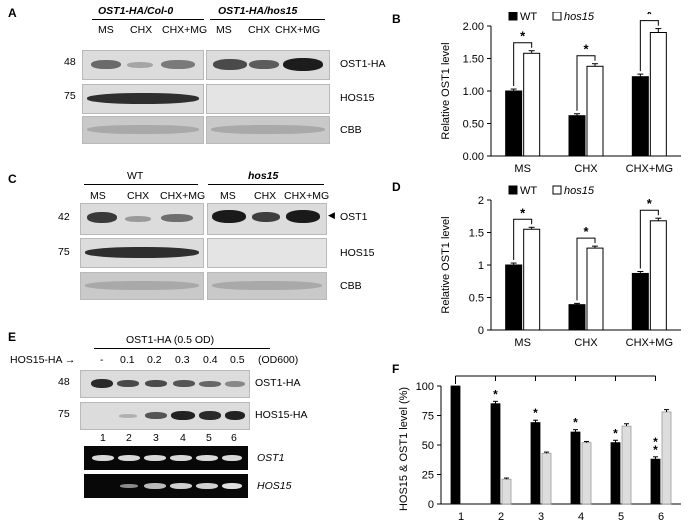 This screenshot has height=524, width=688. What do you see at coordinates (43, 360) in the screenshot?
I see `panel-e-hos15-label: HOS15-HA →` at bounding box center [43, 360].